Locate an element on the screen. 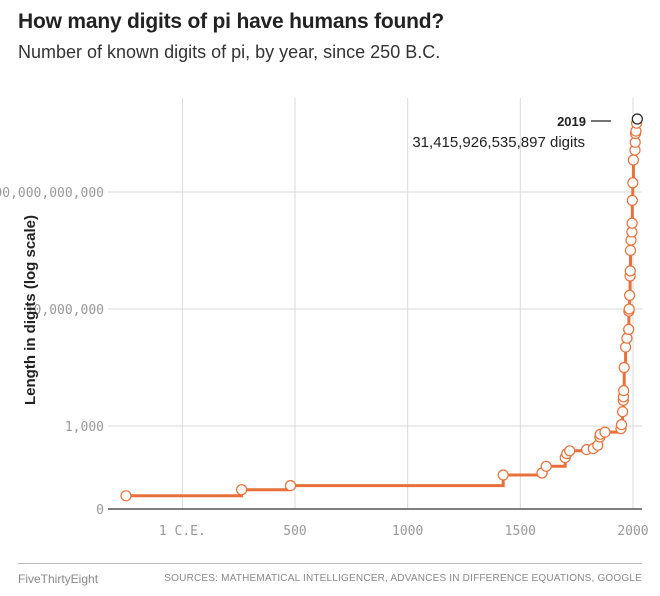 The width and height of the screenshot is (660, 596). record-annotation: 2019 31,415,926,535,897 digits is located at coordinates (511, 132).